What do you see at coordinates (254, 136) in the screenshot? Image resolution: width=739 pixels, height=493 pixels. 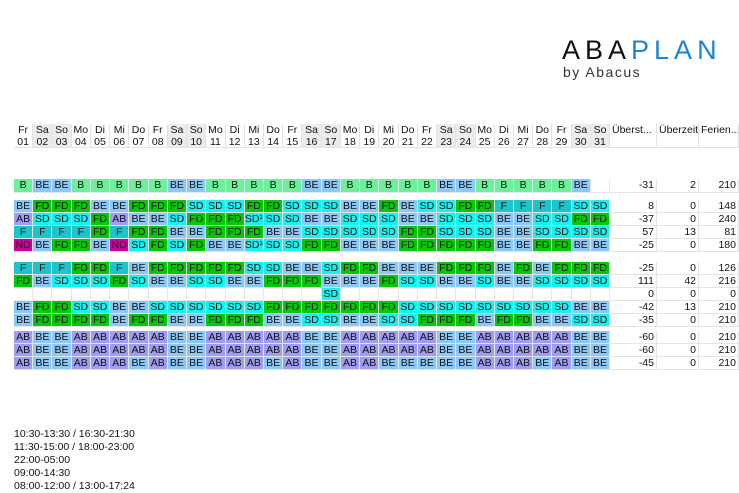 I see `day-header: Mi 13` at bounding box center [254, 136].